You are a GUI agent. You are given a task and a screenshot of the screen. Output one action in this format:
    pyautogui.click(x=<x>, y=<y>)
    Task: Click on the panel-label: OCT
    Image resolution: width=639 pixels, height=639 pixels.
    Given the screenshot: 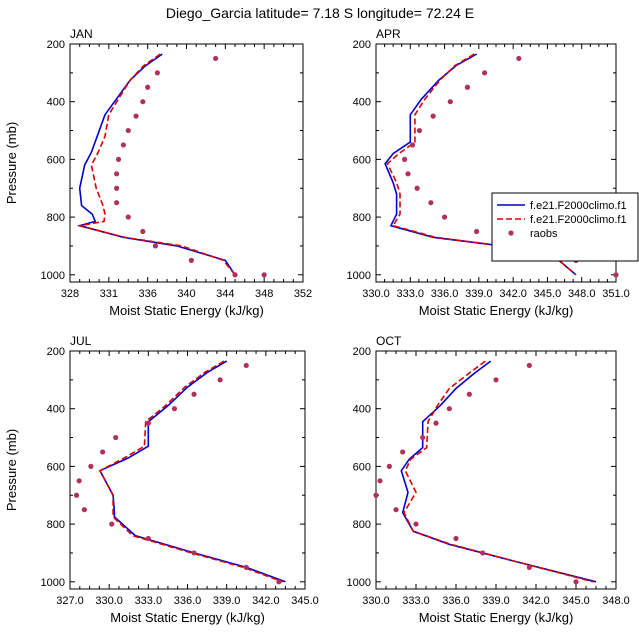 What is the action you would take?
    pyautogui.click(x=389, y=341)
    